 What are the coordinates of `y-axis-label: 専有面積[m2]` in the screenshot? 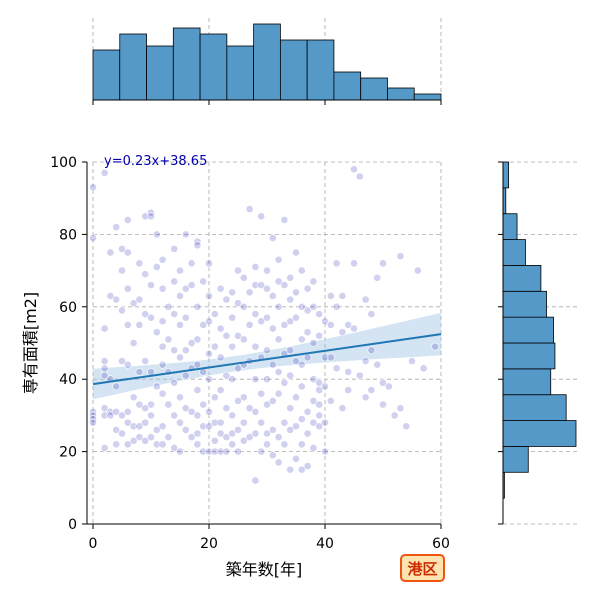 It's located at (30, 343).